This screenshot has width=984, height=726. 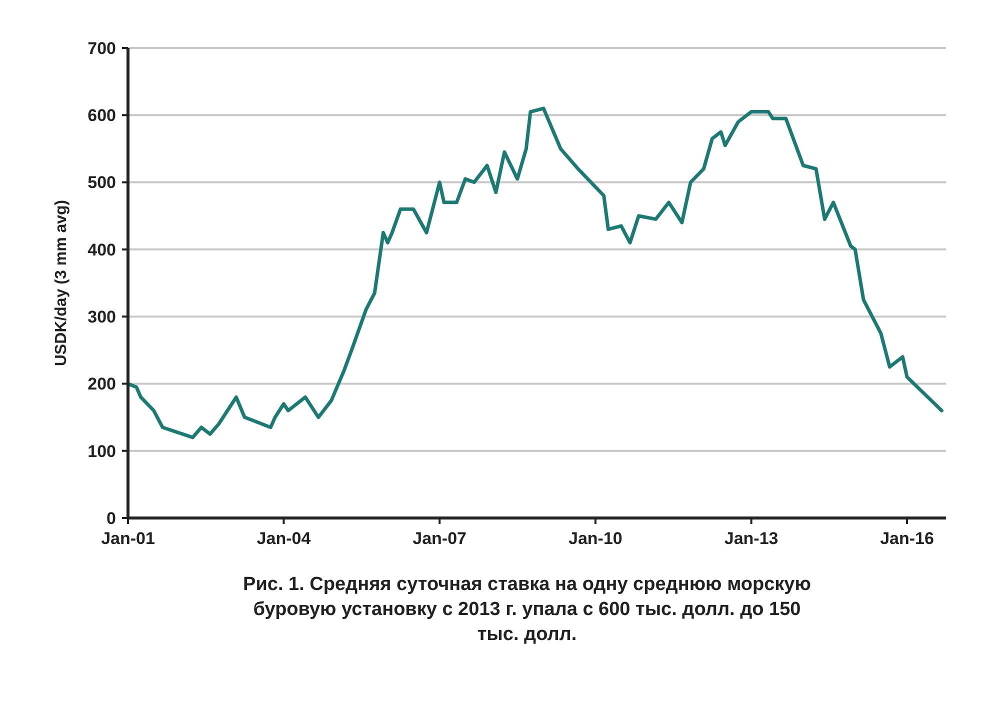 I want to click on x-tick-label: Jan-01, so click(x=128, y=538).